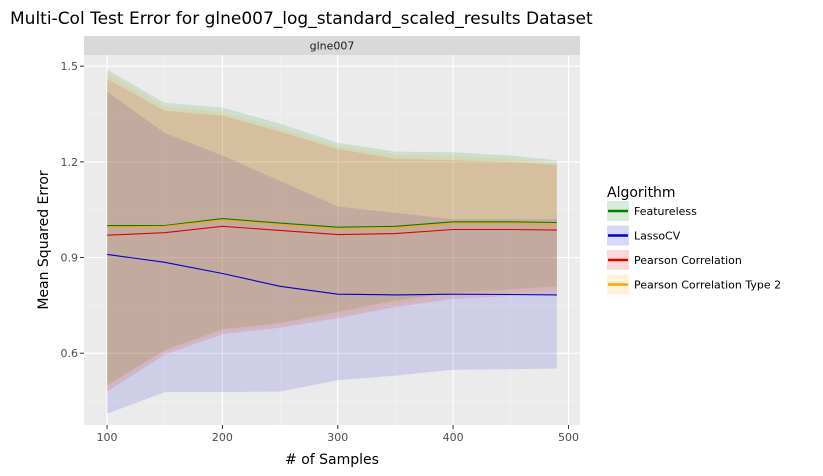  Describe the element at coordinates (707, 285) in the screenshot. I see `legend-label-pearson-correlation-type-2: Pearson Correlation Type 2` at that location.